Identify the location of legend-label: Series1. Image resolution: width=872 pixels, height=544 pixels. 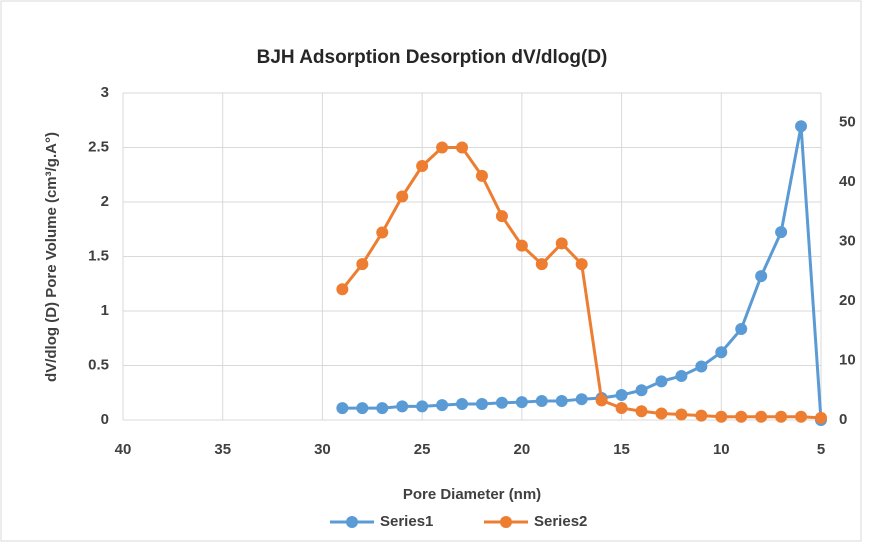
(406, 521).